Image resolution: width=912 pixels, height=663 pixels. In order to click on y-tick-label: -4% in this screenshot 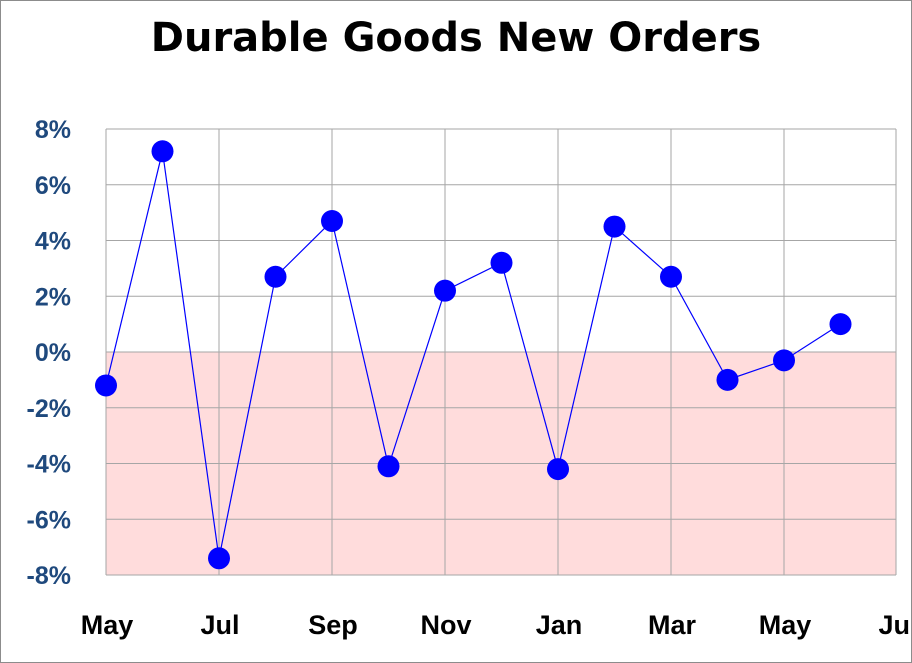, I will do `click(49, 465)`.